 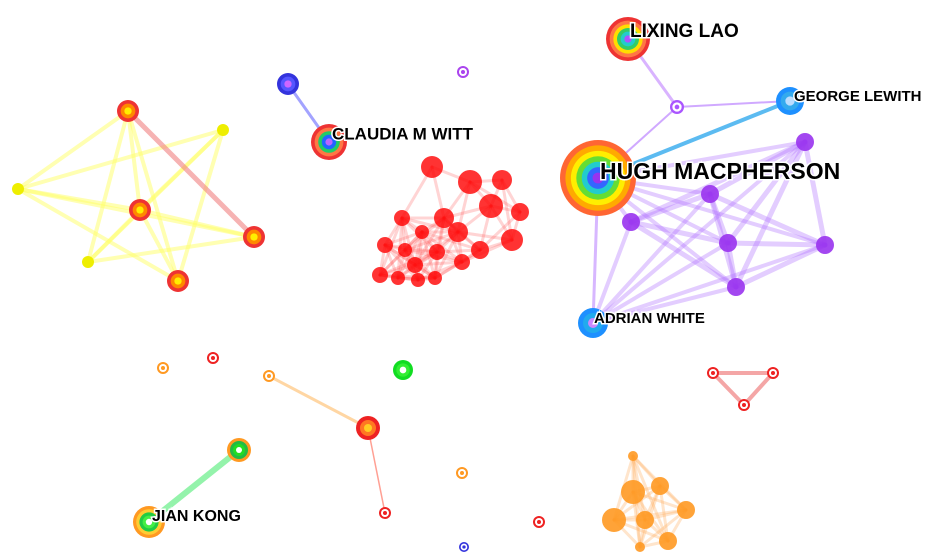 I want to click on node-label: JIAN KONG, so click(x=196, y=516).